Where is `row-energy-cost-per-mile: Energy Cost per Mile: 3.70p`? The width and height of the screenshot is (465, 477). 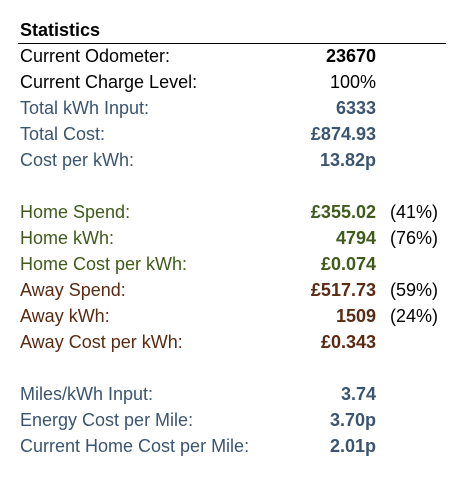
row-energy-cost-per-mile: Energy Cost per Mile: 3.70p is located at coordinates (232, 420).